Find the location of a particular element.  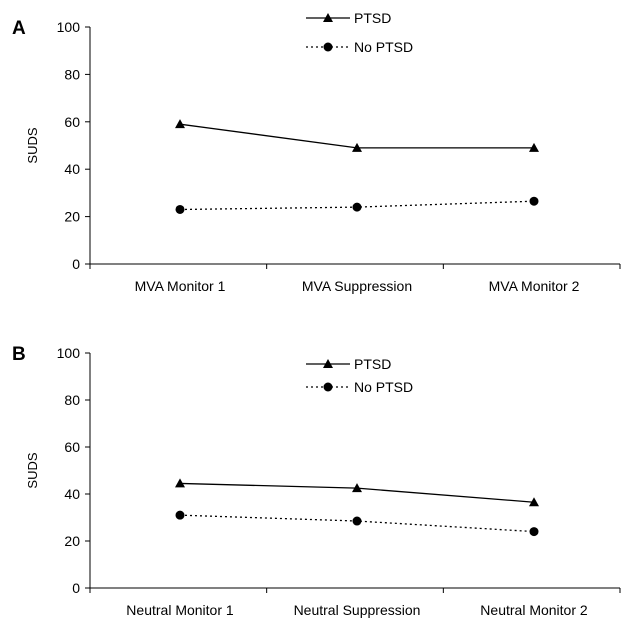

panel-label: A is located at coordinates (19, 28).